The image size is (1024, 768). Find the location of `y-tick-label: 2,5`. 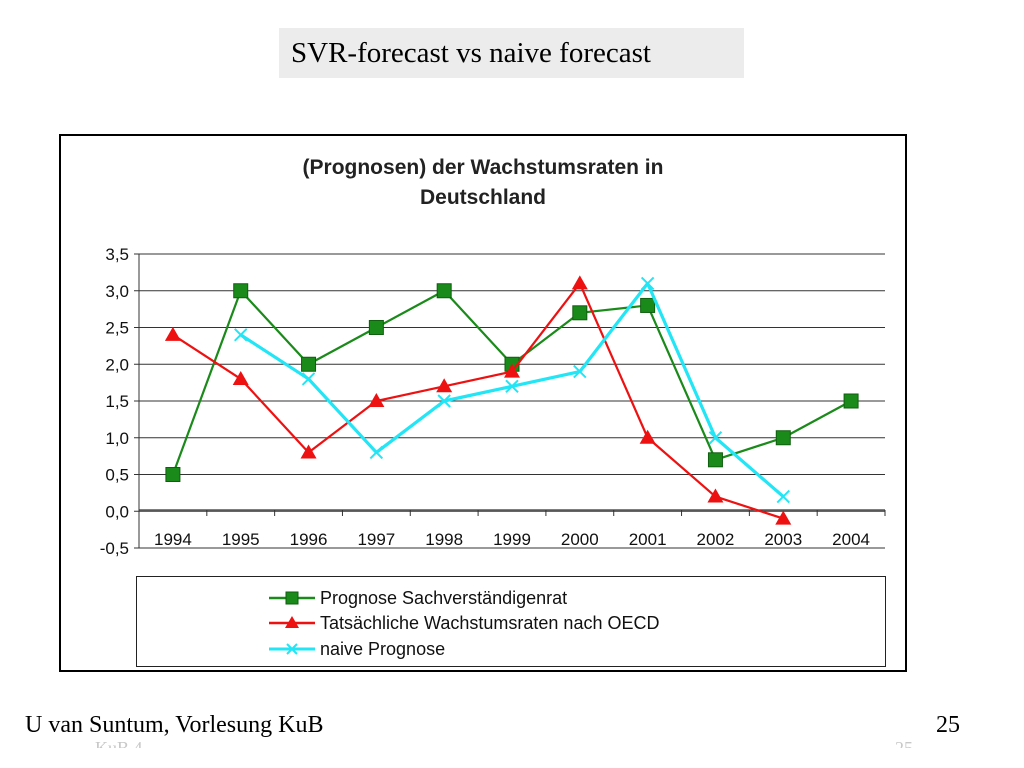

y-tick-label: 2,5 is located at coordinates (117, 328).